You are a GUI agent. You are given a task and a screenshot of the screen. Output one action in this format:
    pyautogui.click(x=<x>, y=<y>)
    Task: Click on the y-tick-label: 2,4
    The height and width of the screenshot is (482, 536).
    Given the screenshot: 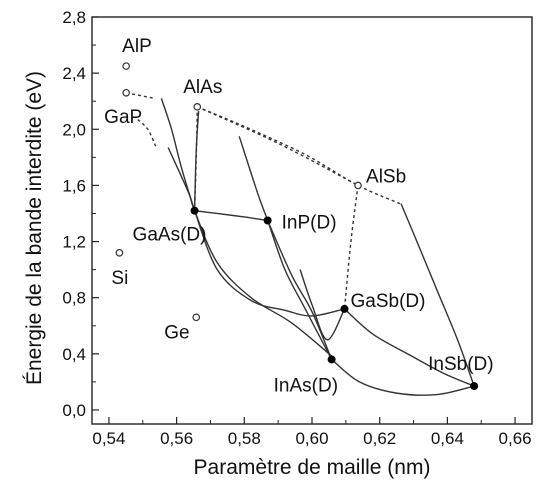 What is the action you would take?
    pyautogui.click(x=74, y=73)
    